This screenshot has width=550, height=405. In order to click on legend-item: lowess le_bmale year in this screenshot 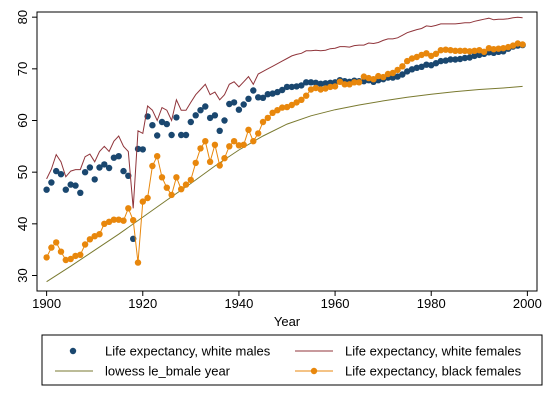, I will do `click(143, 371)`.